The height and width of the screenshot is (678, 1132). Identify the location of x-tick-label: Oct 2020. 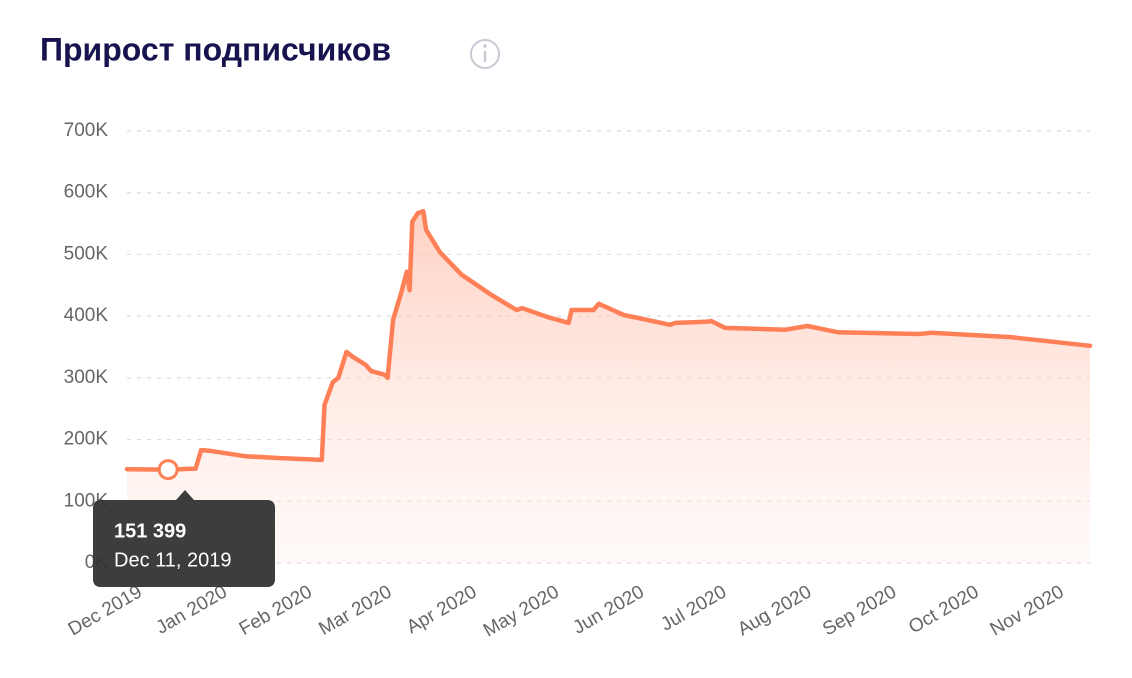
(943, 609).